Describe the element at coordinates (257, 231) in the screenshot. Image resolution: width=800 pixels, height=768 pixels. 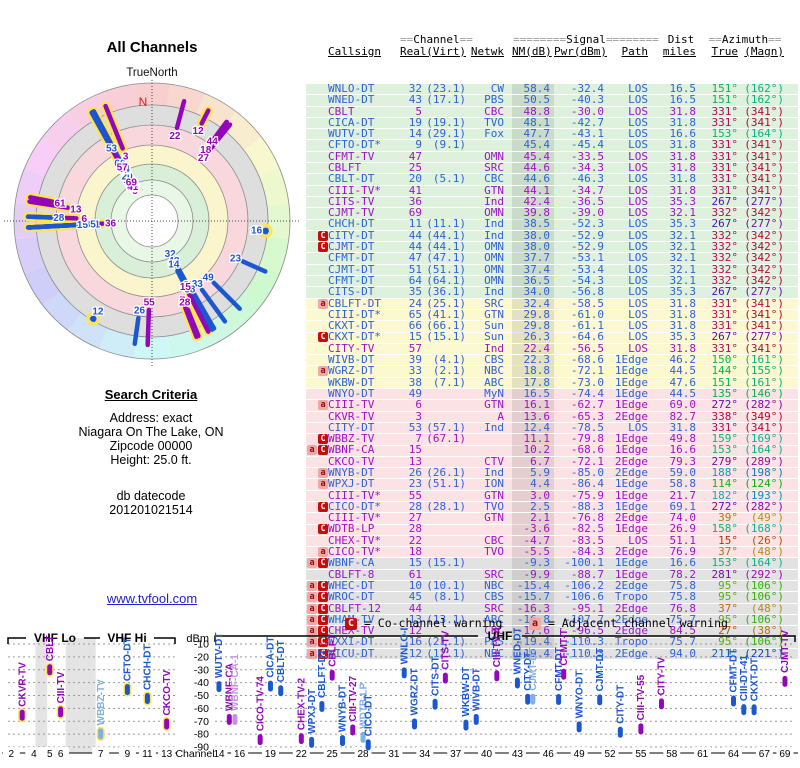
I see `channel-label: 13` at that location.